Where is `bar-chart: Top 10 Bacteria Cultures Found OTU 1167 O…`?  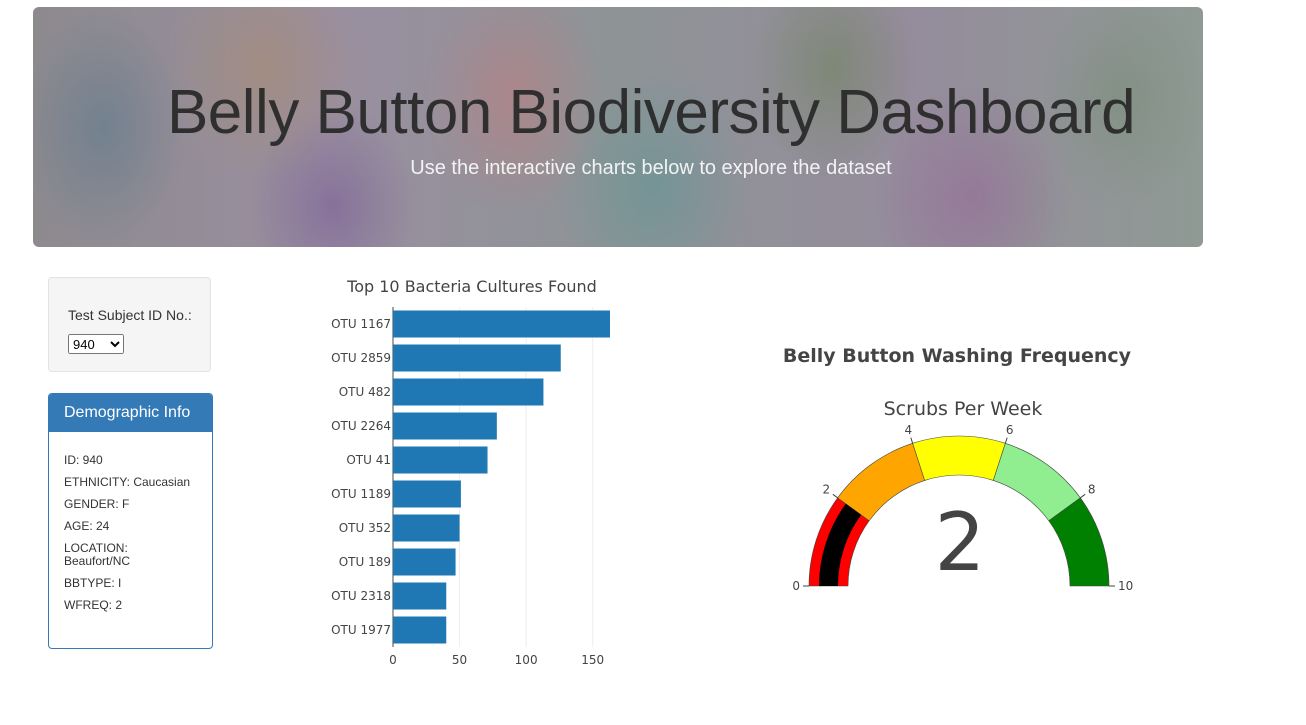
bar-chart: Top 10 Bacteria Cultures Found OTU 1167 O… is located at coordinates (470, 472).